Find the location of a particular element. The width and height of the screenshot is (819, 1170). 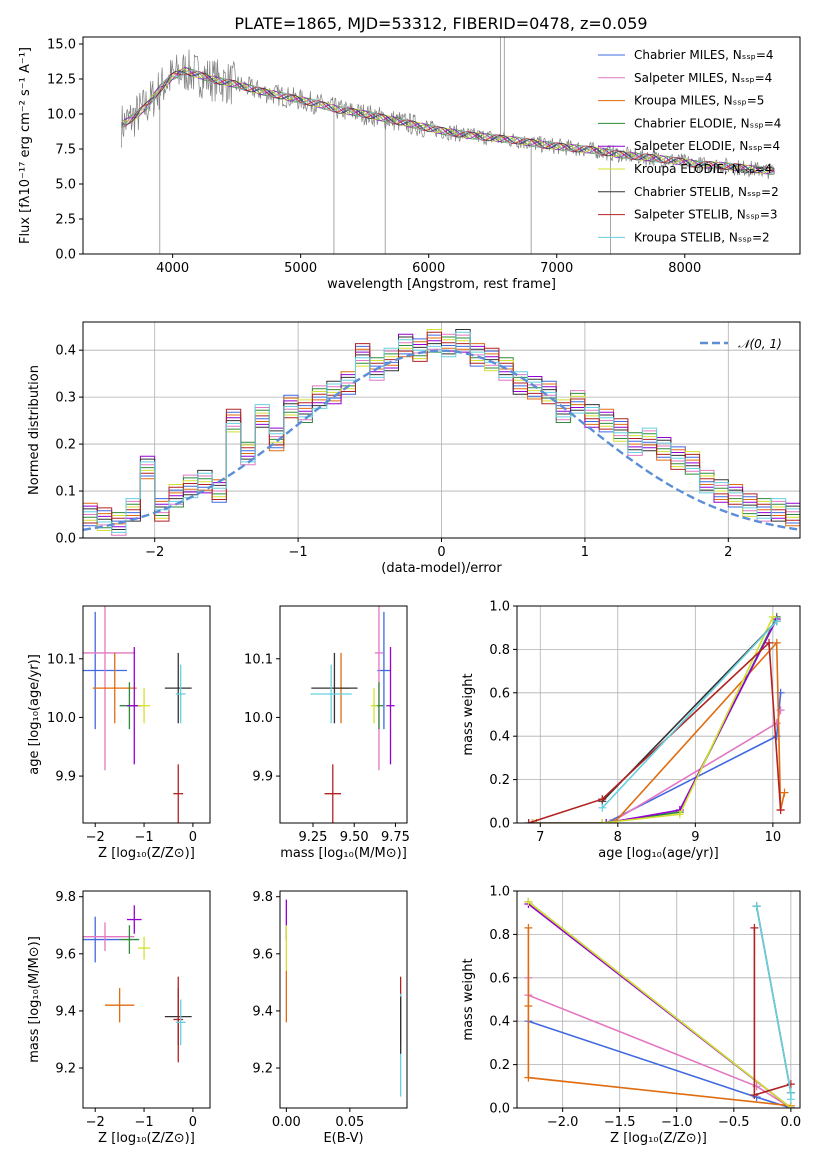

mass-vs-Z-ylabel: mass [log₁₀(M/M⊙)] is located at coordinates (34, 999).